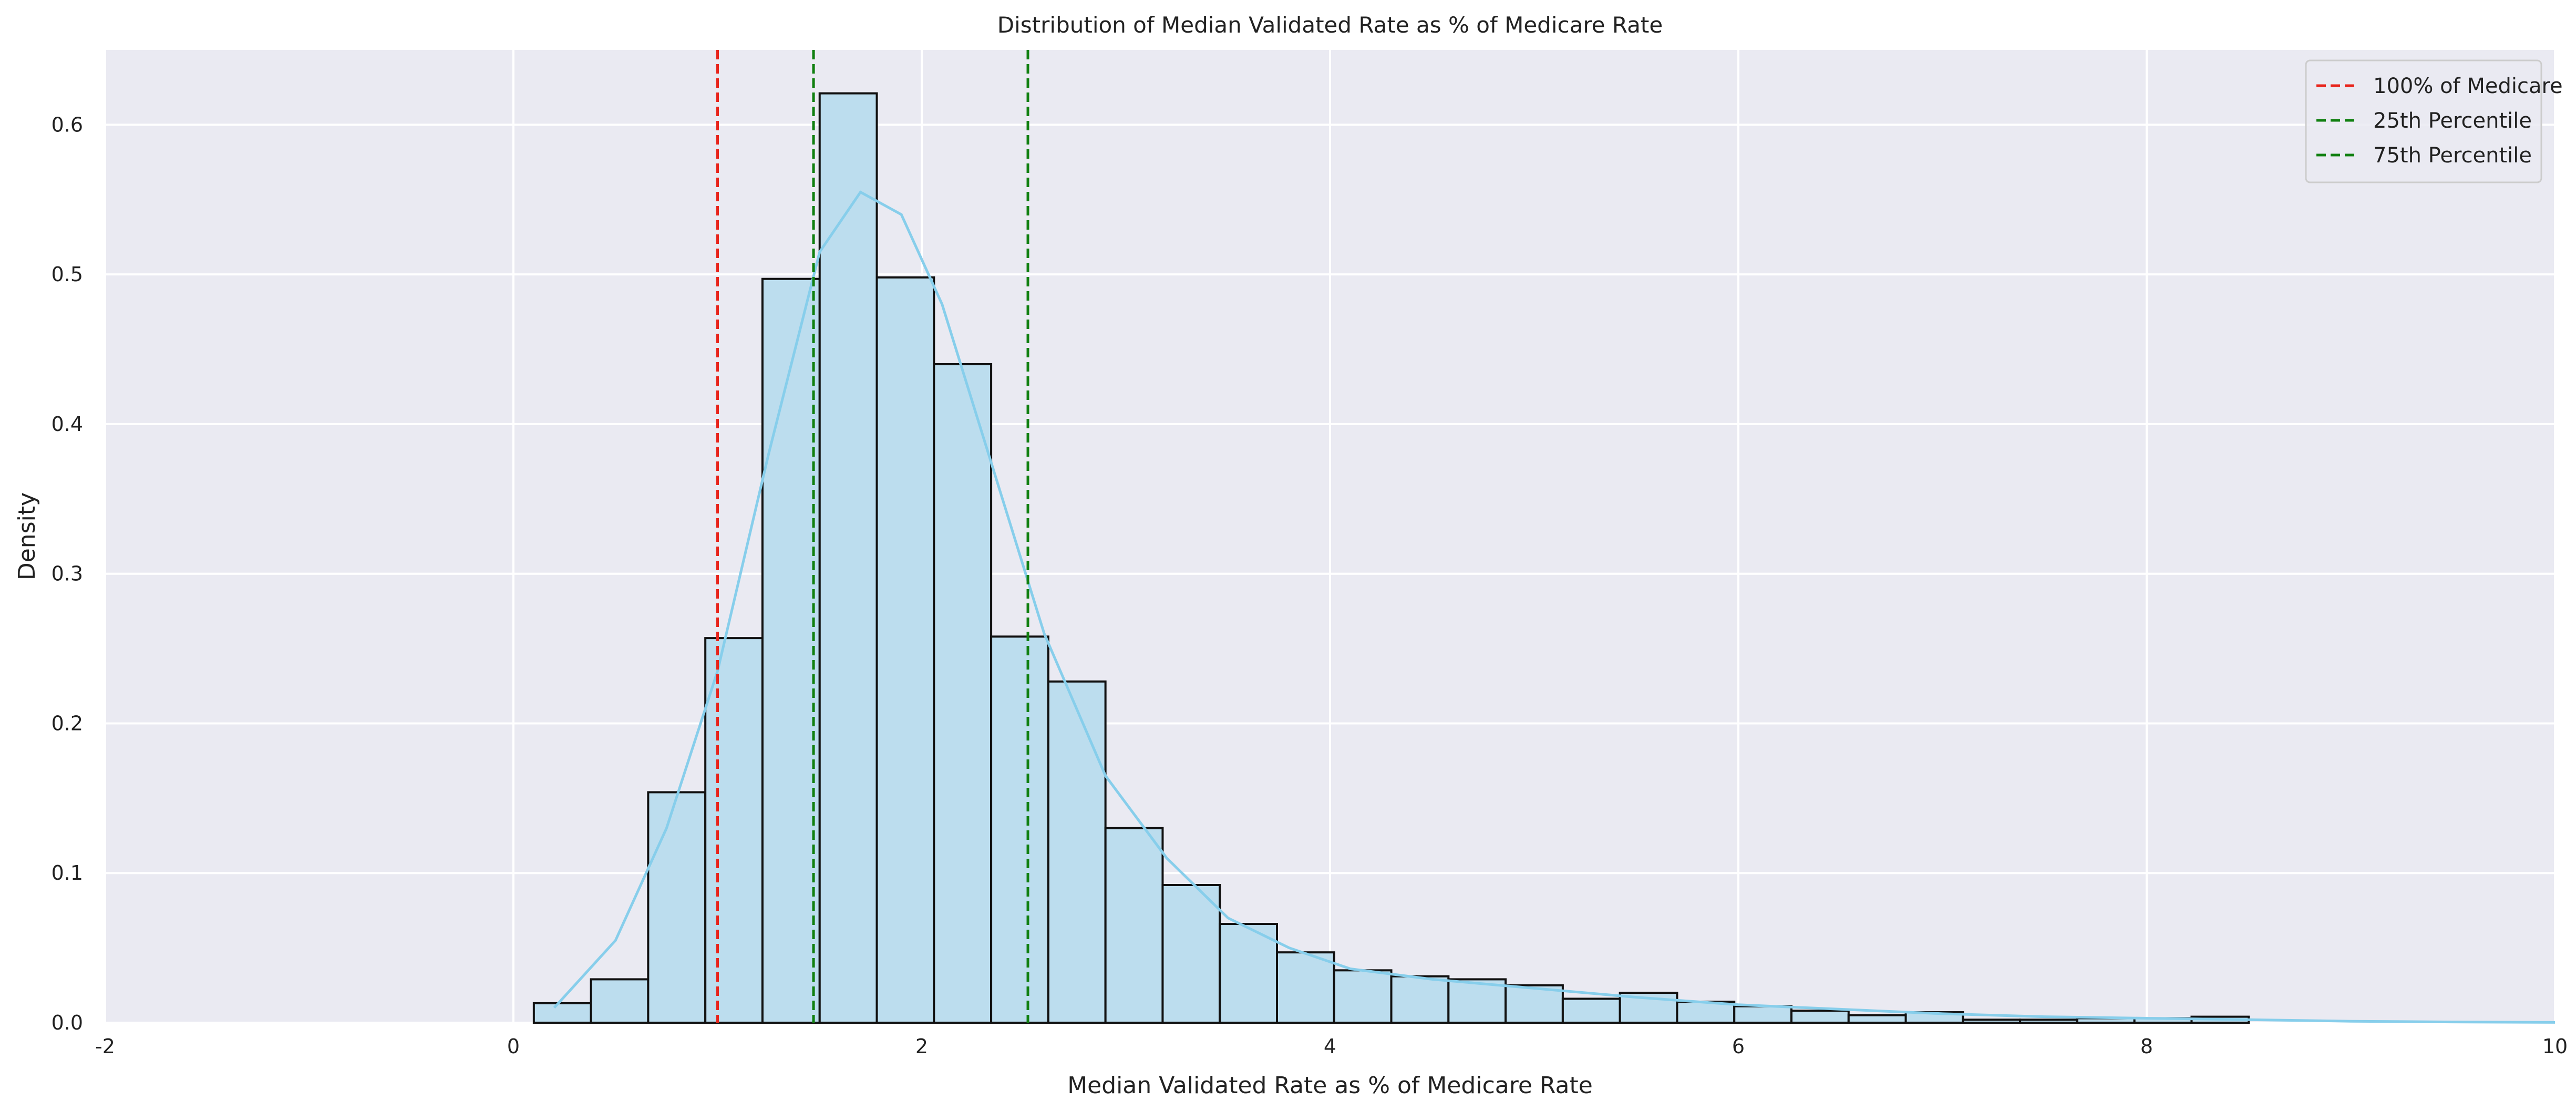 The image size is (2576, 1111). What do you see at coordinates (67, 723) in the screenshot?
I see `y-tick-label: 0.2` at bounding box center [67, 723].